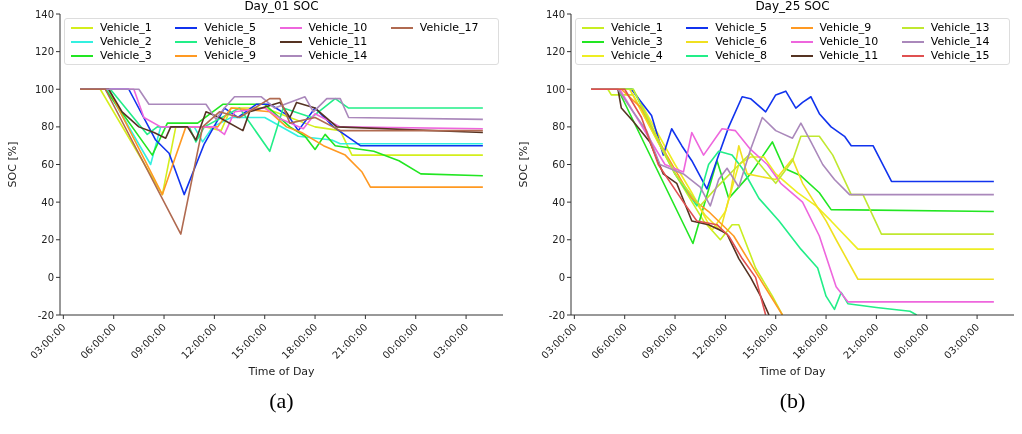 This screenshot has width=1022, height=434. Describe the element at coordinates (449, 27) in the screenshot. I see `legend-label: Vehicle_17` at that location.